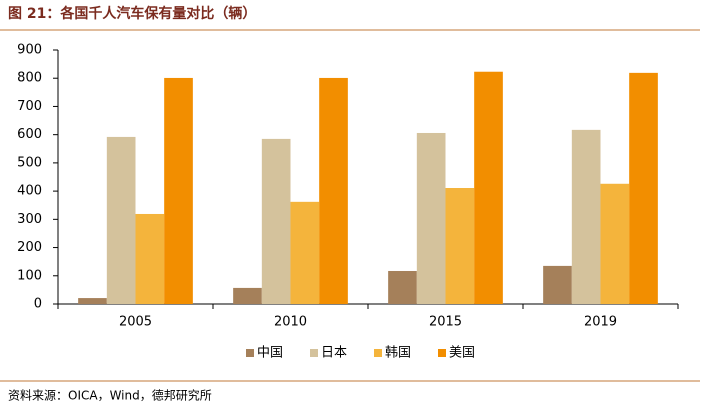  What do you see at coordinates (445, 322) in the screenshot?
I see `x-tick-label: 2015` at bounding box center [445, 322].